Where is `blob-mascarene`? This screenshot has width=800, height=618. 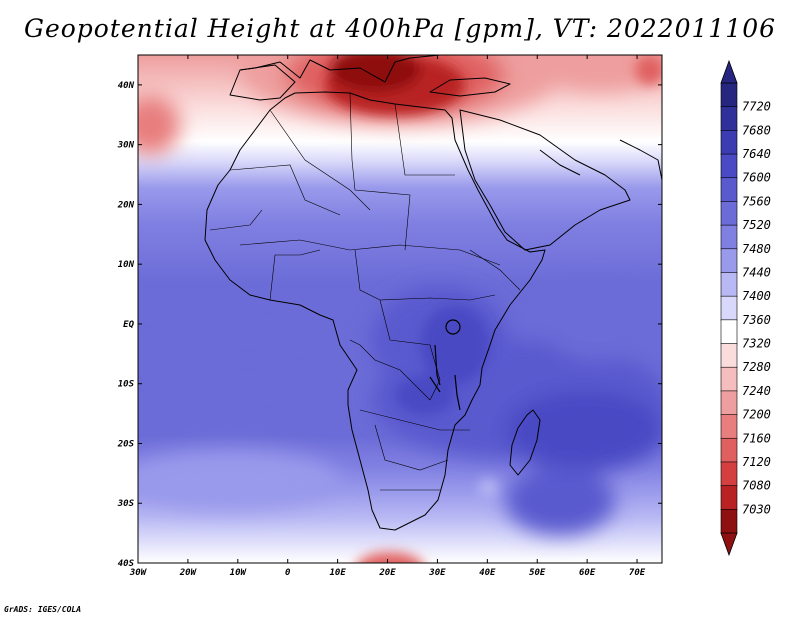 blob-mascarene is located at coordinates (583, 430).